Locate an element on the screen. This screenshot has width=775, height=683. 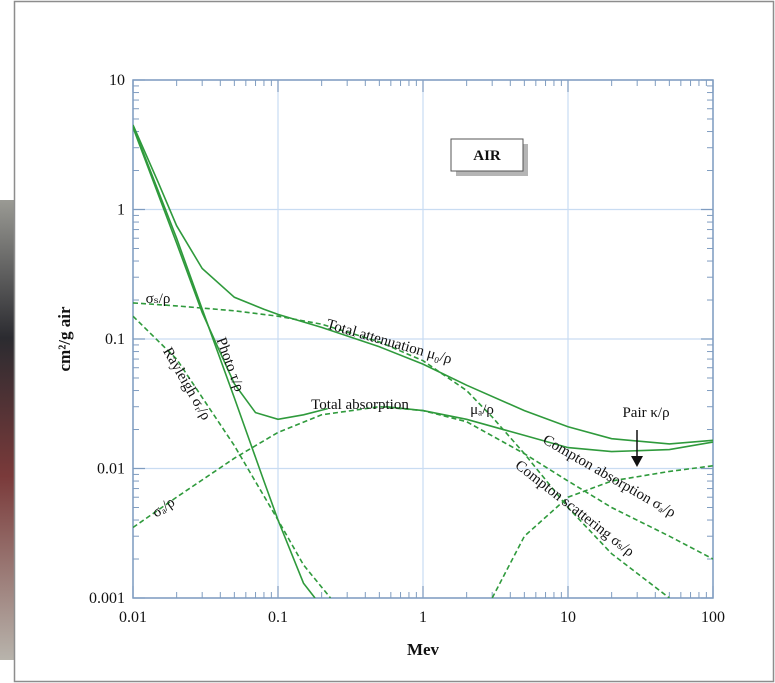
curve-label: μₐ/ρ is located at coordinates (482, 410).